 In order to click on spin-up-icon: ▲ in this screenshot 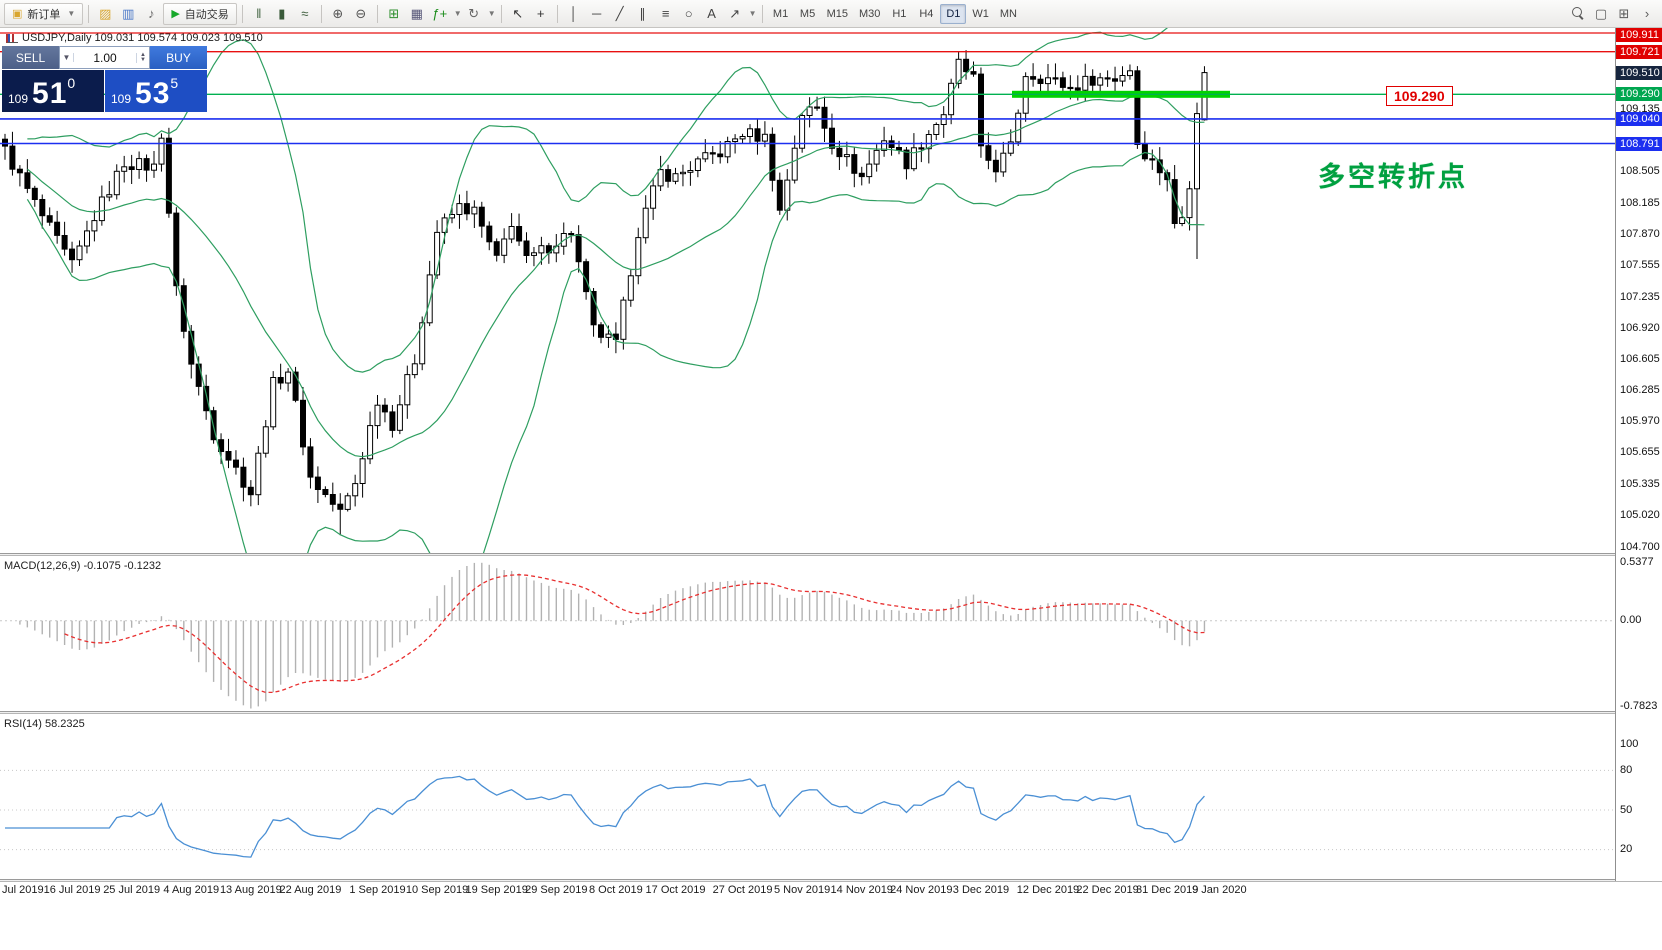, I will do `click(143, 54)`.